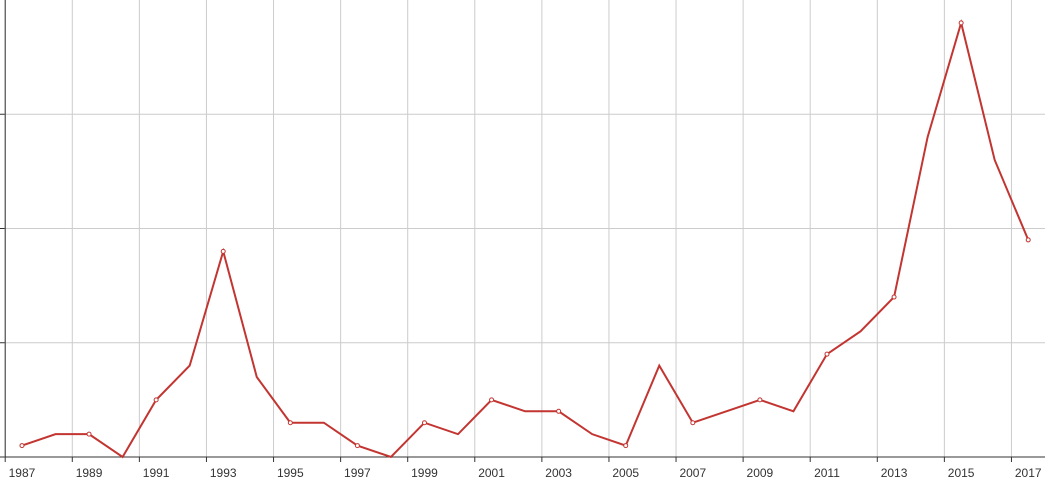 This screenshot has width=1064, height=482. What do you see at coordinates (692, 473) in the screenshot?
I see `x-tick-label: 2007` at bounding box center [692, 473].